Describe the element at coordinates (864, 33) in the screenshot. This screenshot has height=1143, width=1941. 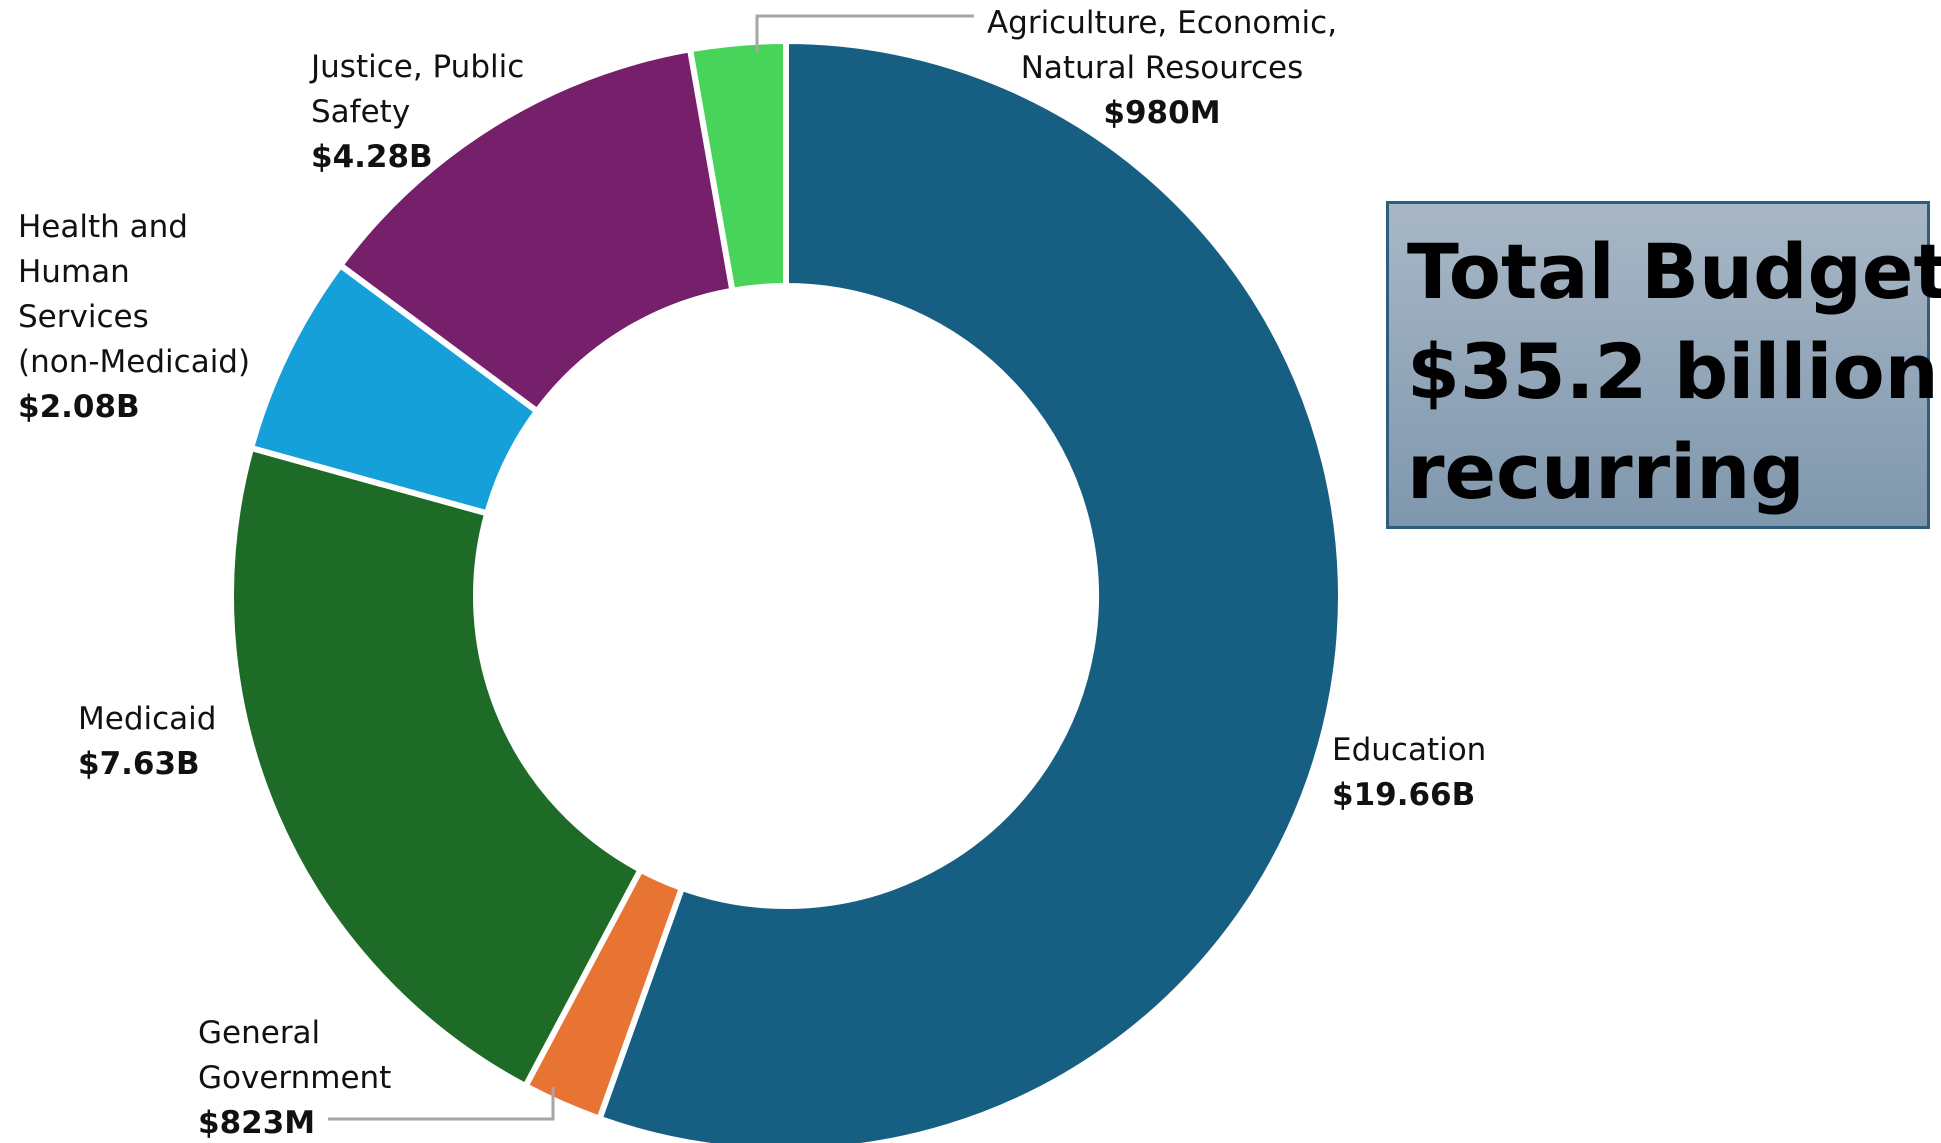
I see `leader-agriculture` at that location.